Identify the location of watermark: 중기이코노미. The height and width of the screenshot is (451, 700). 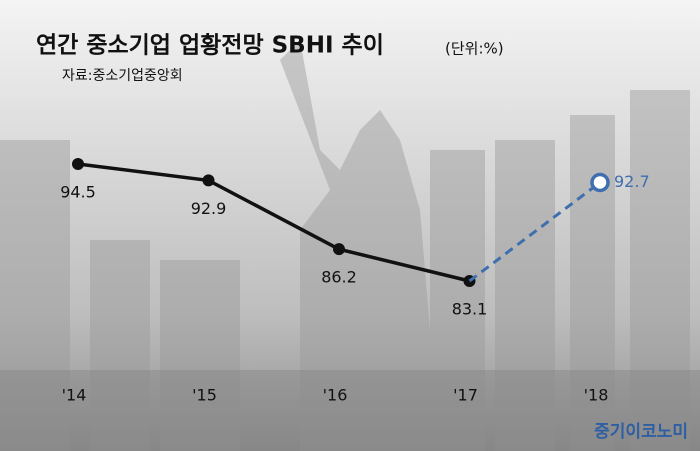
(641, 432).